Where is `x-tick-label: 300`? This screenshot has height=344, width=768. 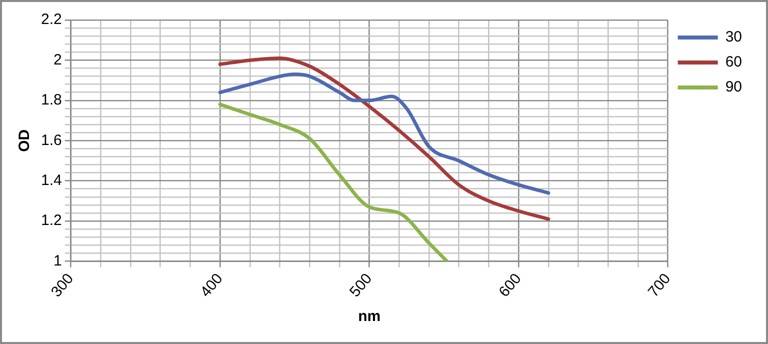
x-tick-label: 300 is located at coordinates (63, 285).